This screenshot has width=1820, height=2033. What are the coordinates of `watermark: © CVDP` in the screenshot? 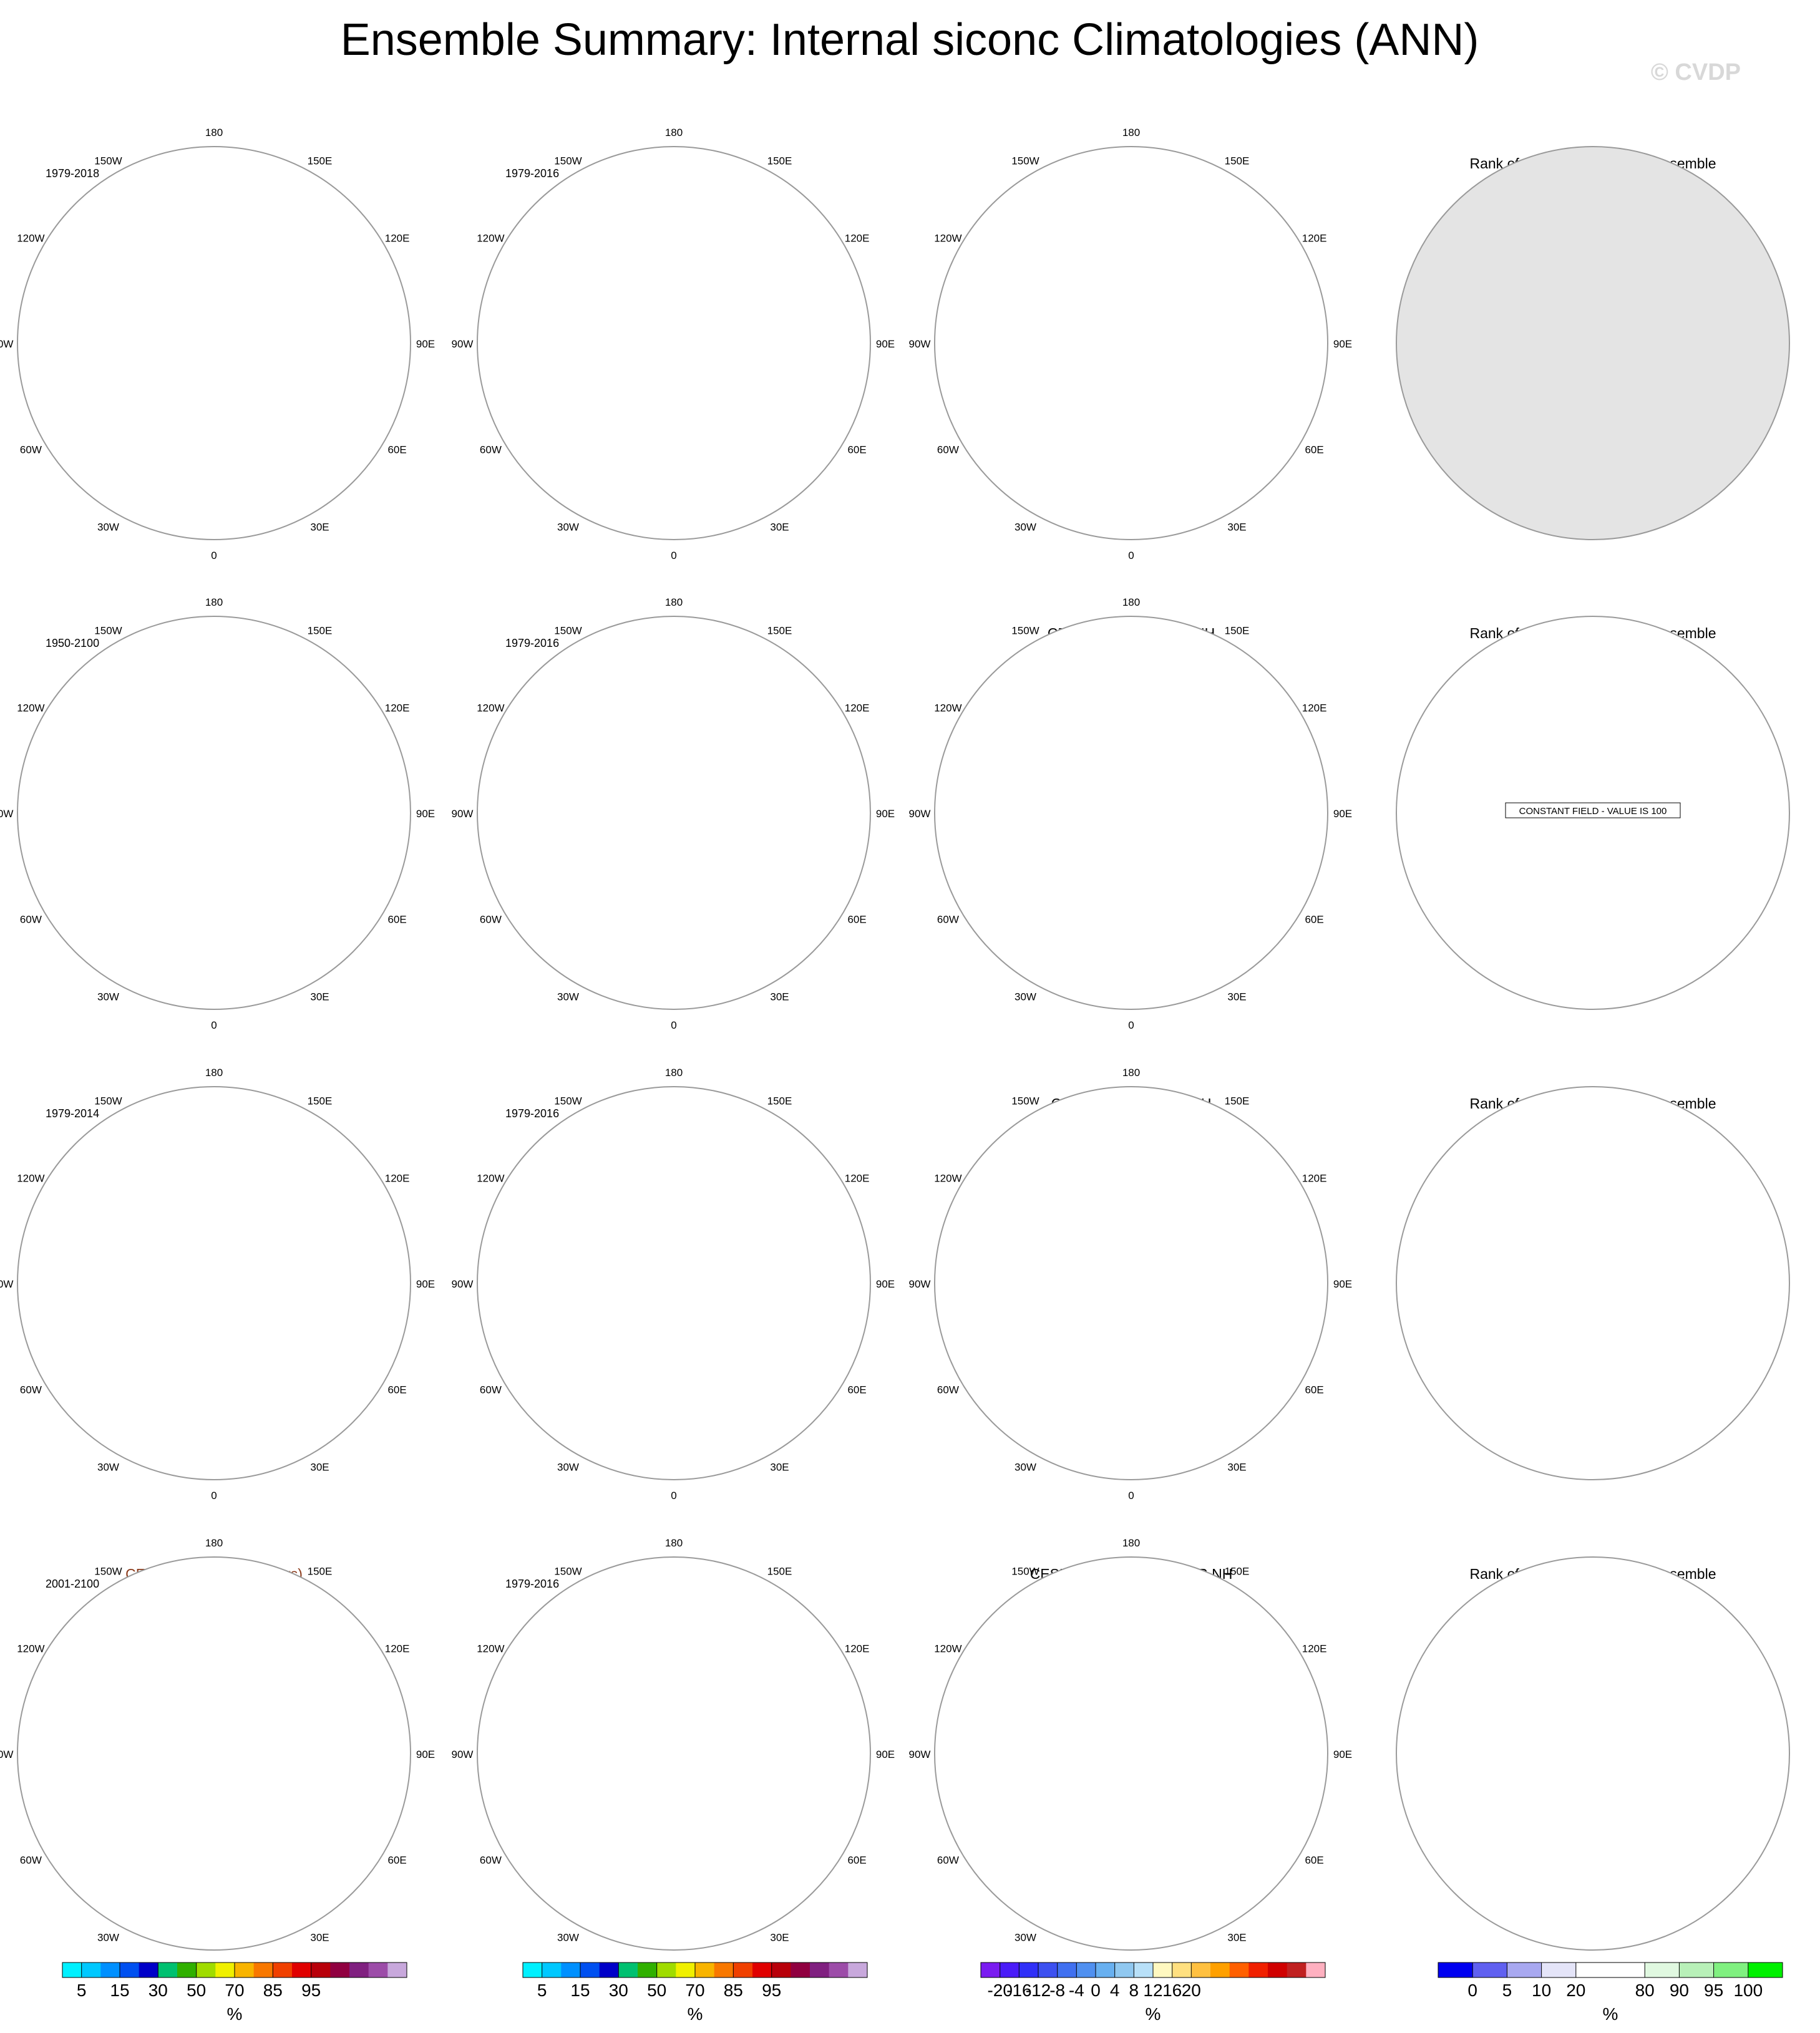 It's located at (1696, 72).